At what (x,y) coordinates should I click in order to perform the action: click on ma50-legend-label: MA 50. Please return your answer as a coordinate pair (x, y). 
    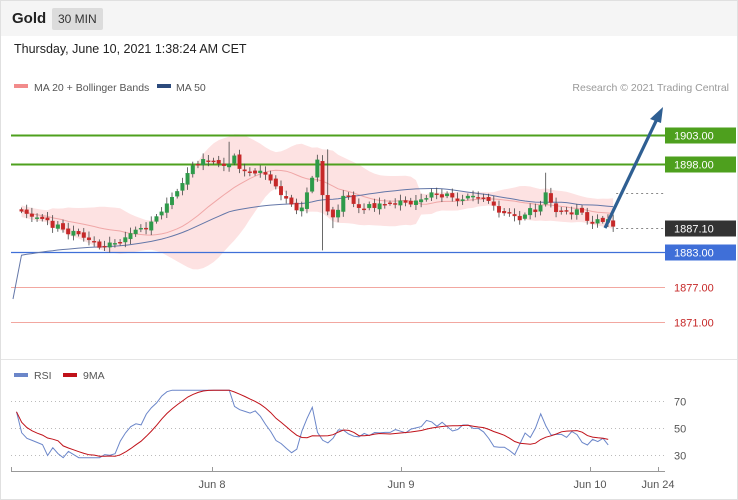
    Looking at the image, I should click on (191, 88).